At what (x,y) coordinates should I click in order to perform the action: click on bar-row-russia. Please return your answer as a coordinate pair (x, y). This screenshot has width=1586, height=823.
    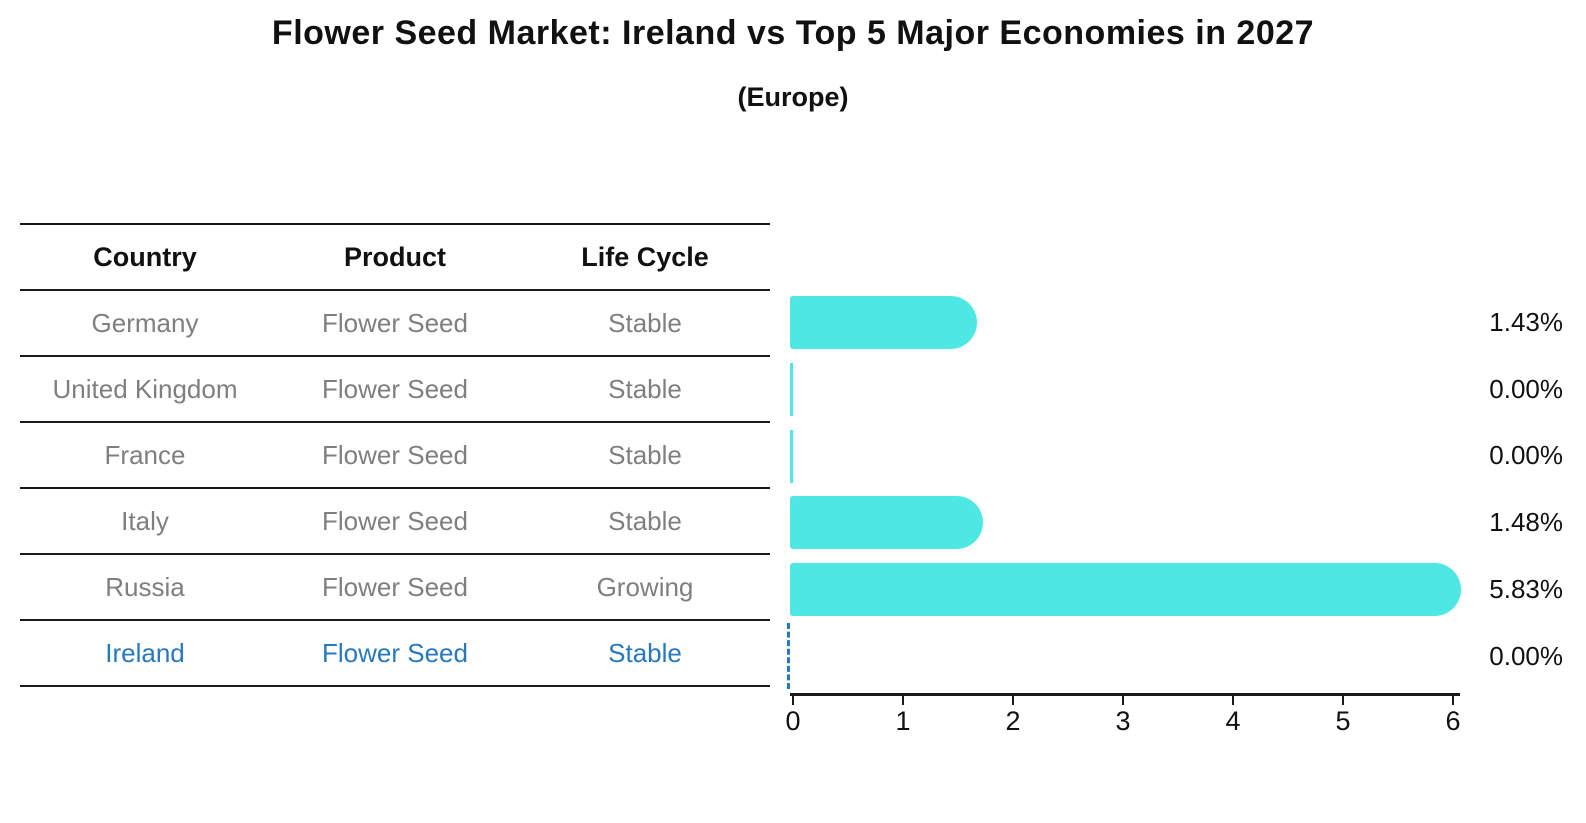
    Looking at the image, I should click on (1126, 589).